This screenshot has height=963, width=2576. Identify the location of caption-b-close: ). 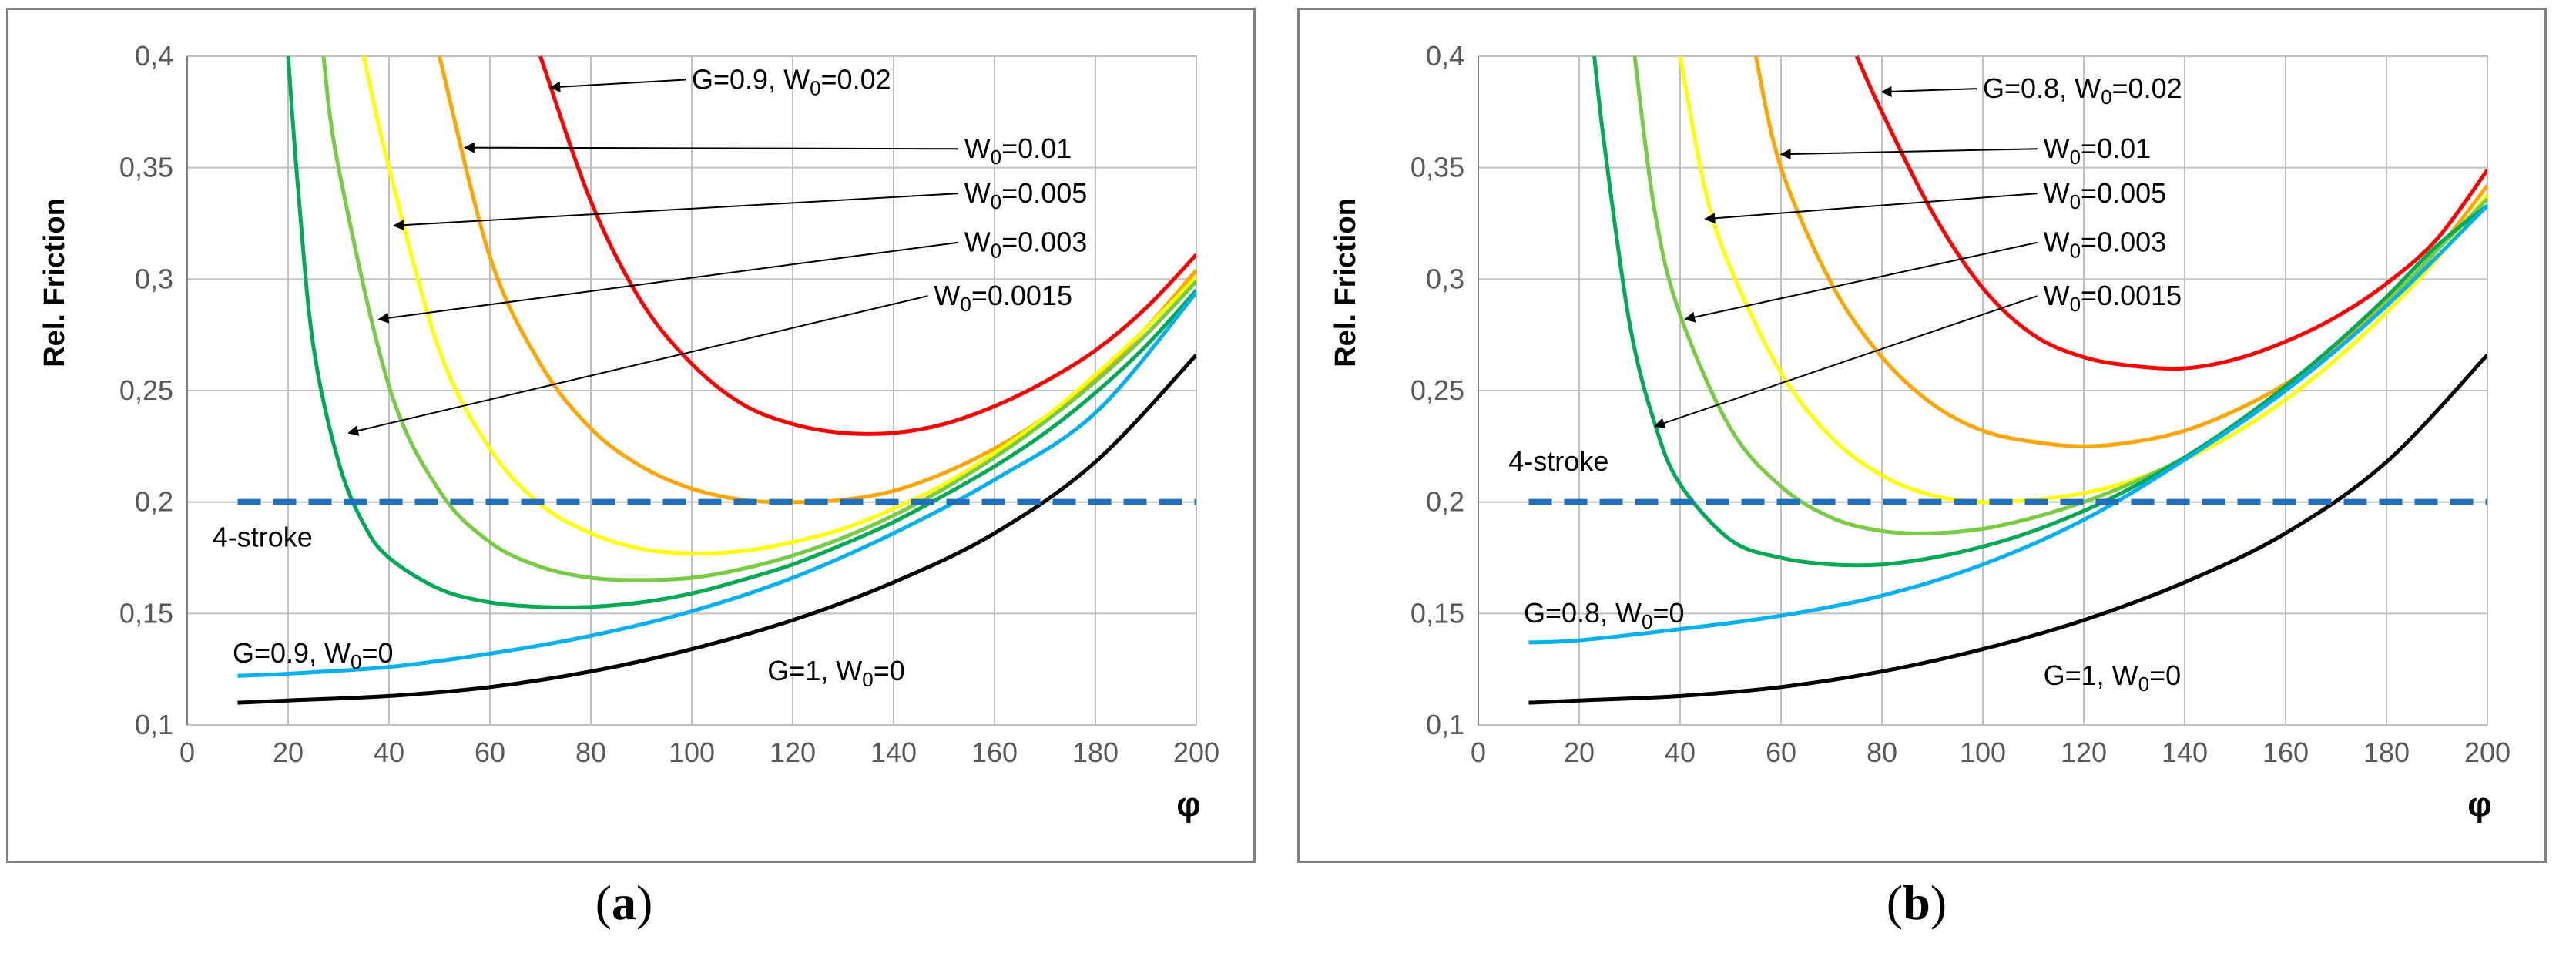
(1938, 902).